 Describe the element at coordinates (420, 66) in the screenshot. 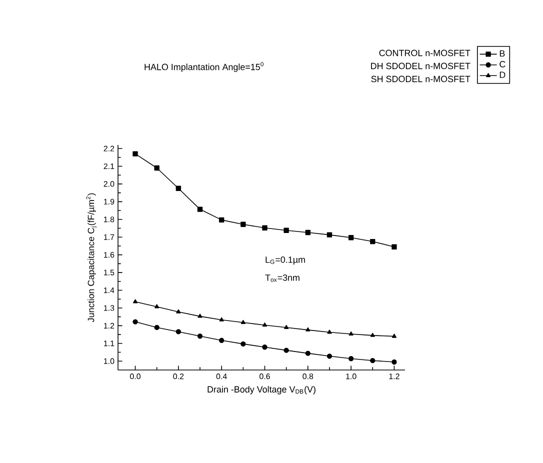

I see `text: DH SDODEL n-MOSFET` at that location.